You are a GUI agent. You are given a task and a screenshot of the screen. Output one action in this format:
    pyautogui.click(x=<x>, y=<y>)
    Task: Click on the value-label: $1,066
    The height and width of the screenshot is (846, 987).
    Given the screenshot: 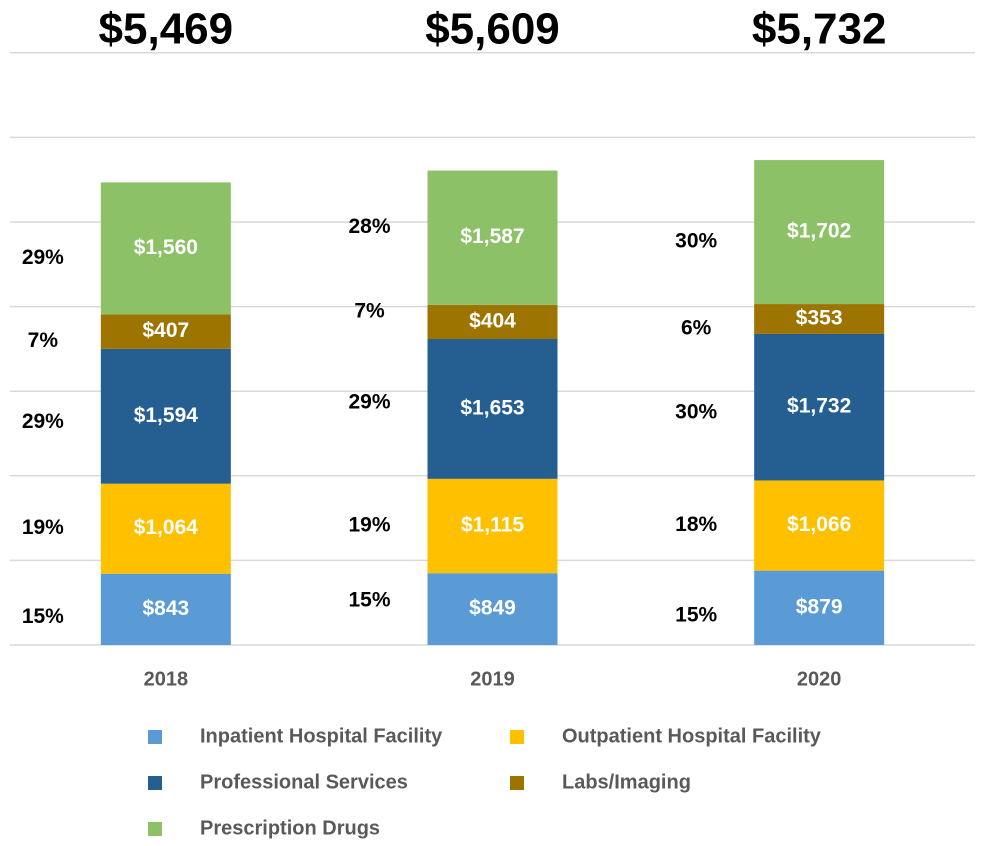 What is the action you would take?
    pyautogui.click(x=819, y=524)
    